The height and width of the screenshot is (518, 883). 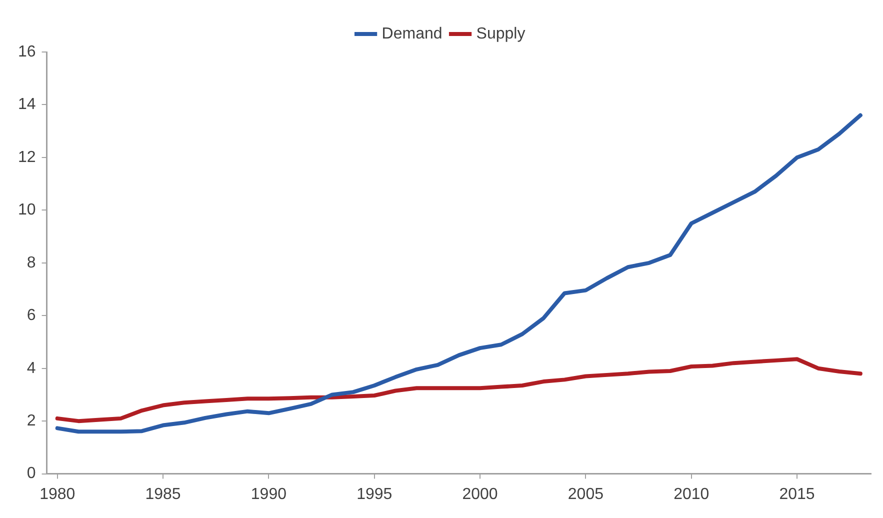 What do you see at coordinates (58, 494) in the screenshot?
I see `x-tick-label: 1980` at bounding box center [58, 494].